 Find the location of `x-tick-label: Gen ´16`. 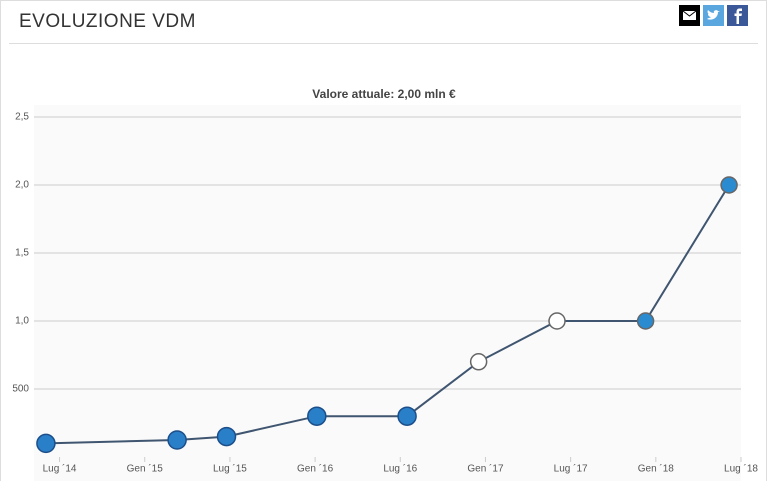

x-tick-label: Gen ´16 is located at coordinates (315, 469).